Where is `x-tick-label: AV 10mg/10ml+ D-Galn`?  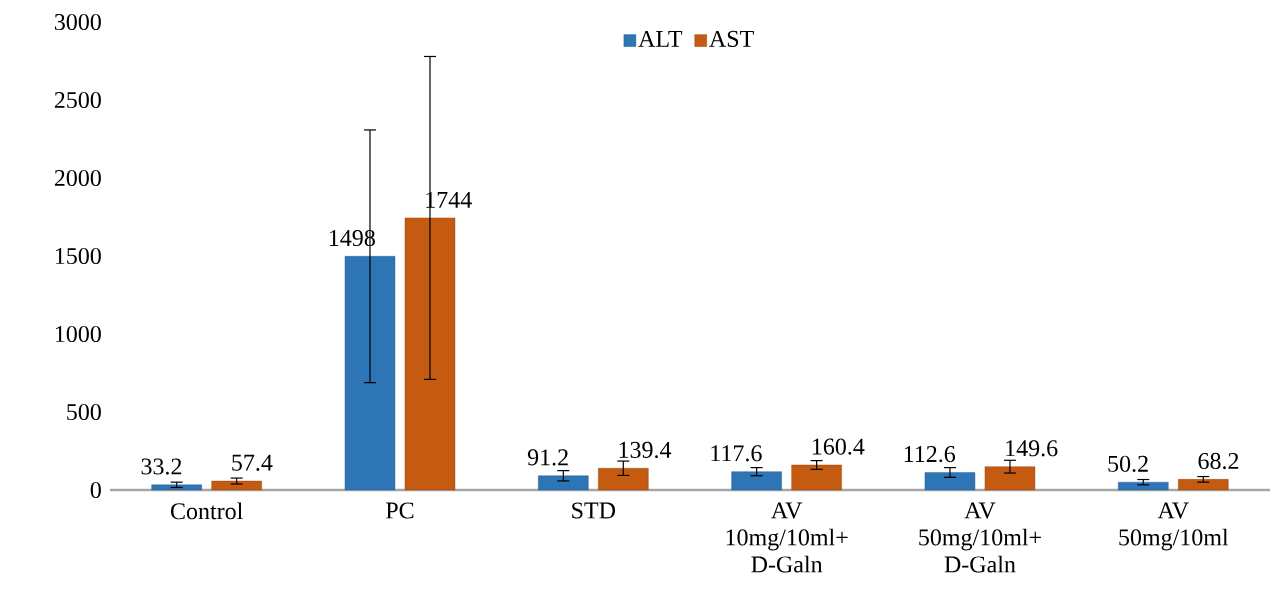
x-tick-label: AV 10mg/10ml+ D-Galn is located at coordinates (787, 537).